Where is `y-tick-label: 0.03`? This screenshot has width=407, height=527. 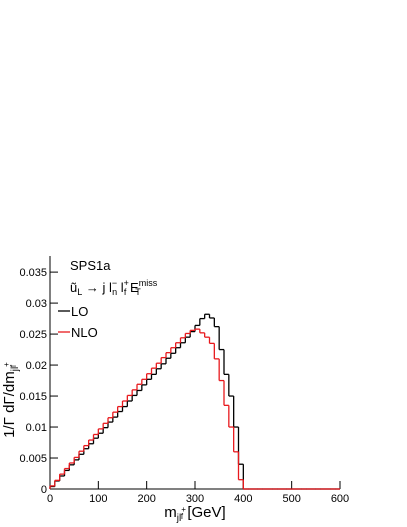
y-tick-label: 0.03 is located at coordinates (36, 304).